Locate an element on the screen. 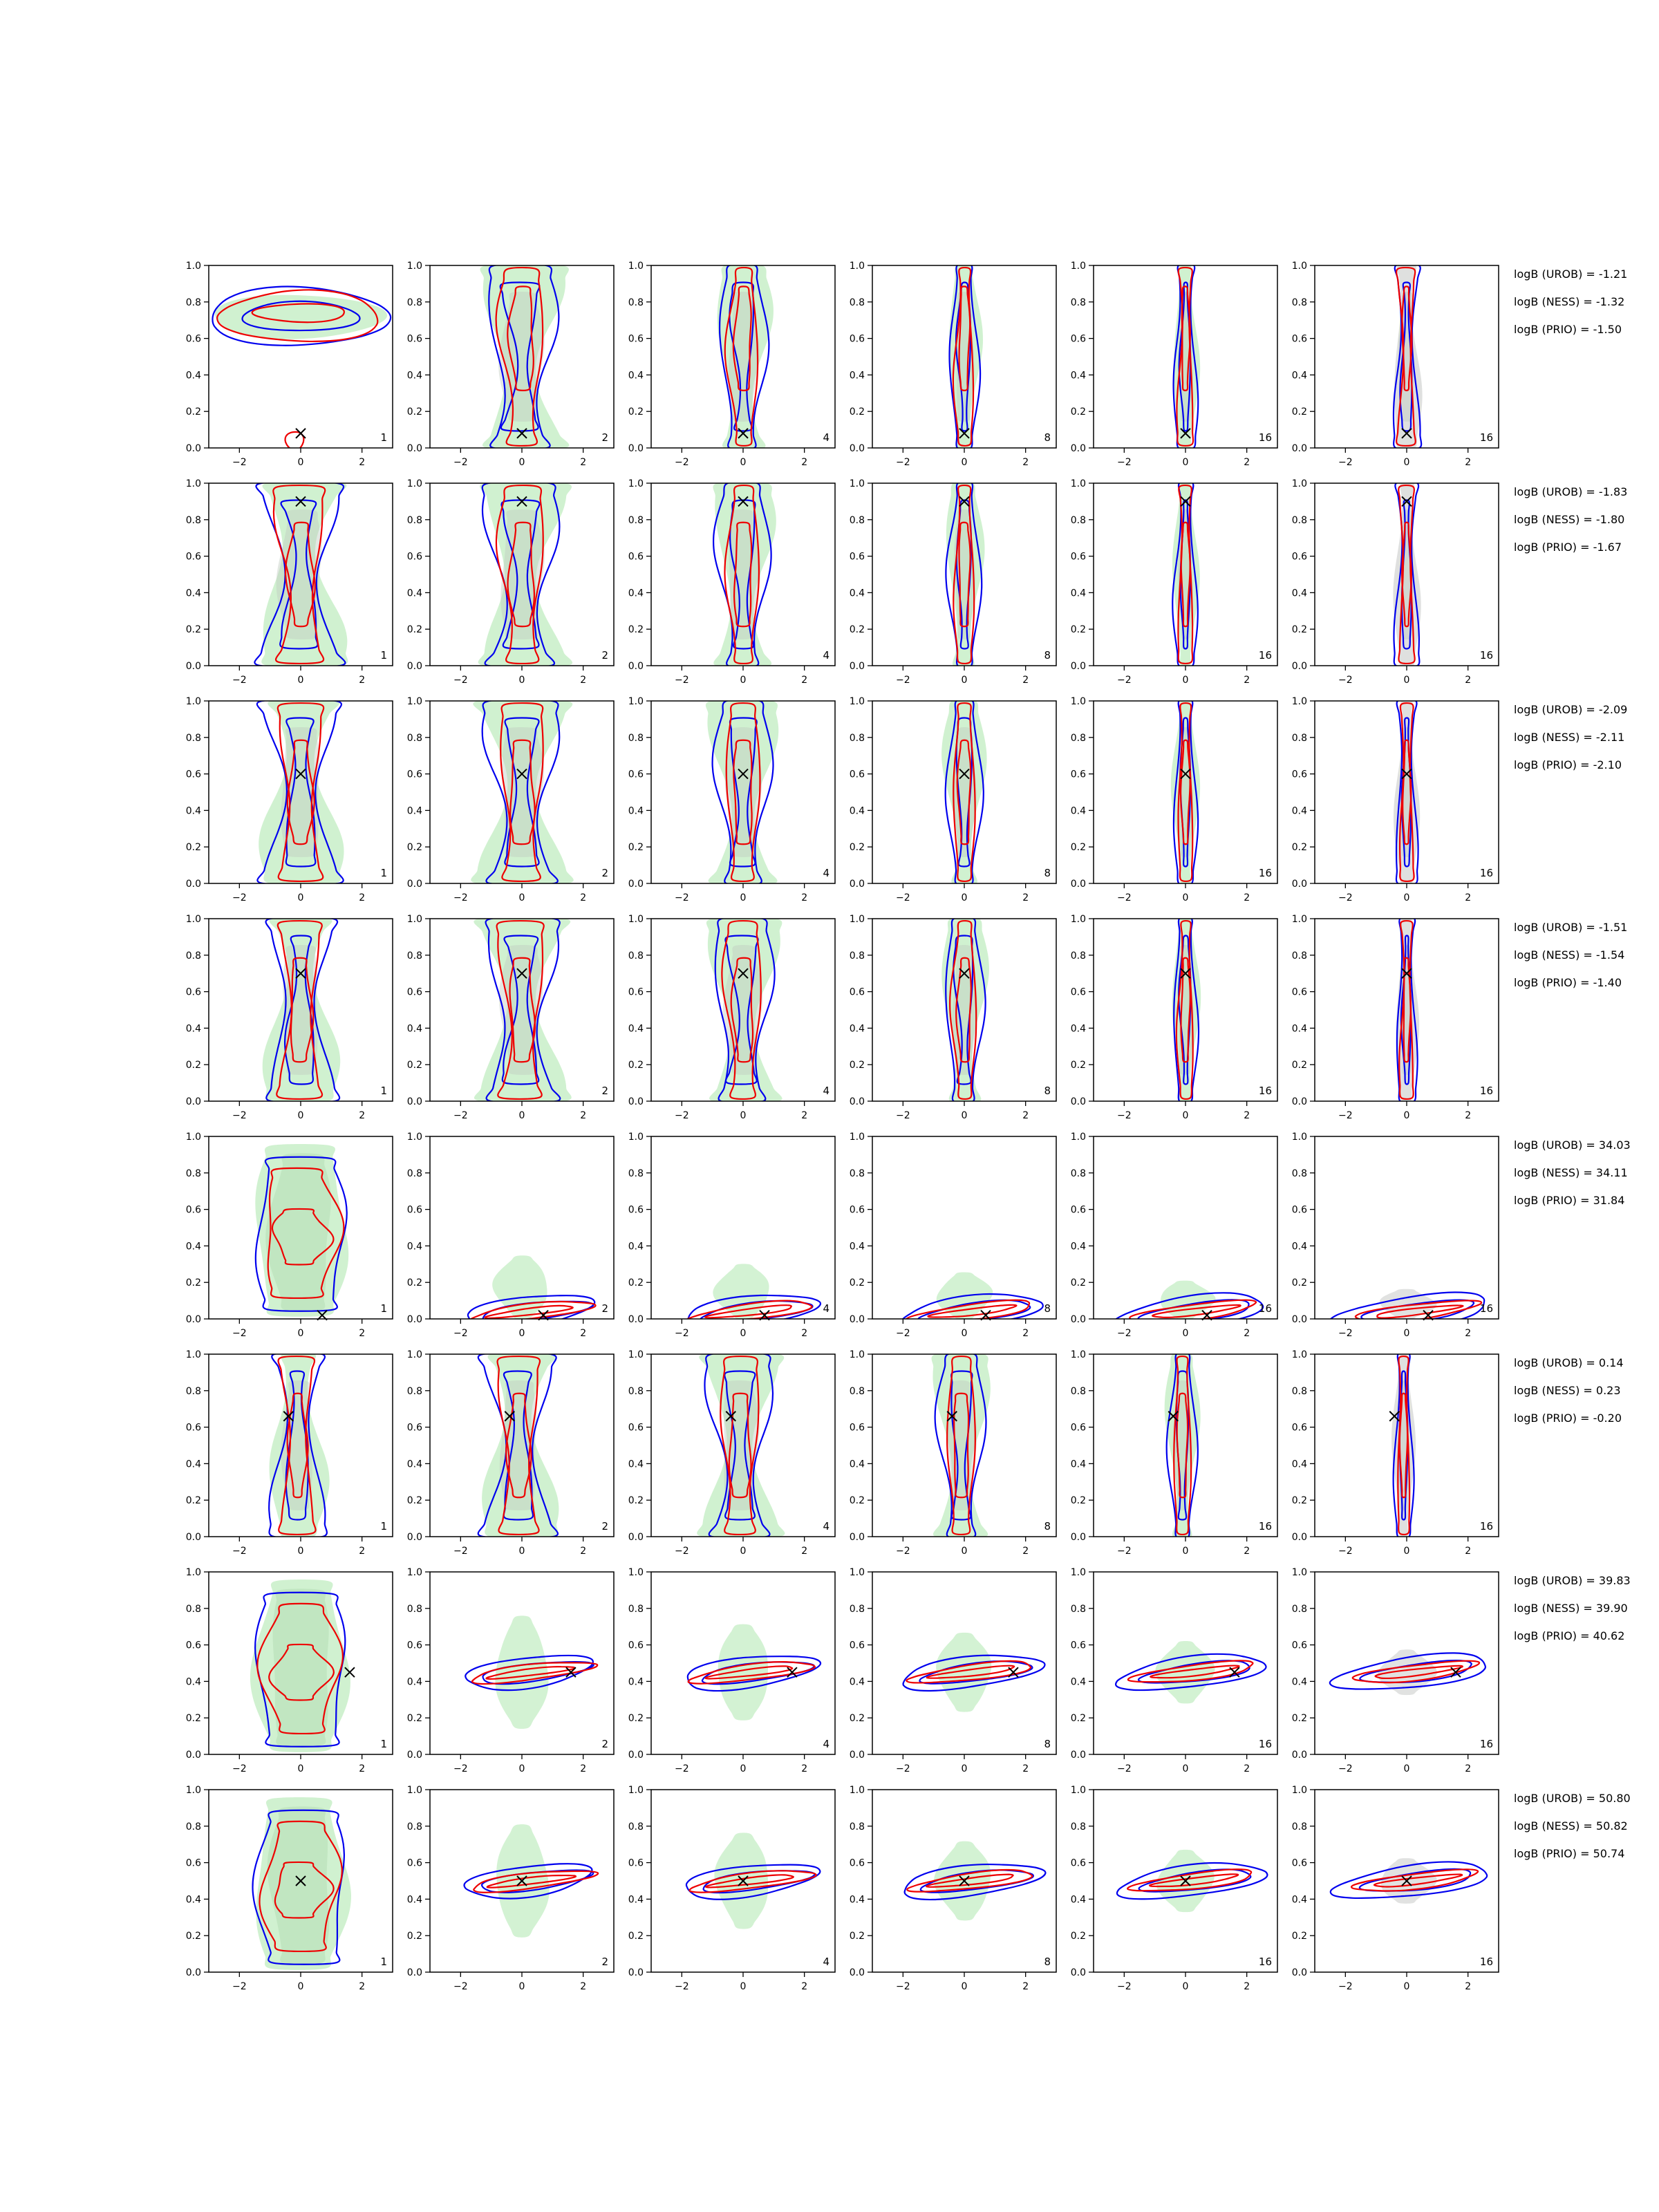 Image resolution: width=1659 pixels, height=2212 pixels. panel-r1-c5: 16 −2 0 2 0.0 0.2 0.4 0.6 0.8 1.0 is located at coordinates (1174, 364).